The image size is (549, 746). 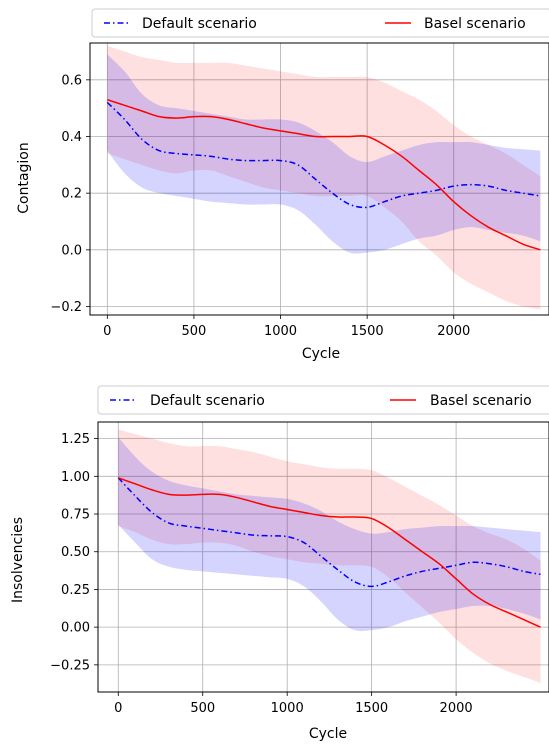 I want to click on line-default, so click(x=323, y=155).